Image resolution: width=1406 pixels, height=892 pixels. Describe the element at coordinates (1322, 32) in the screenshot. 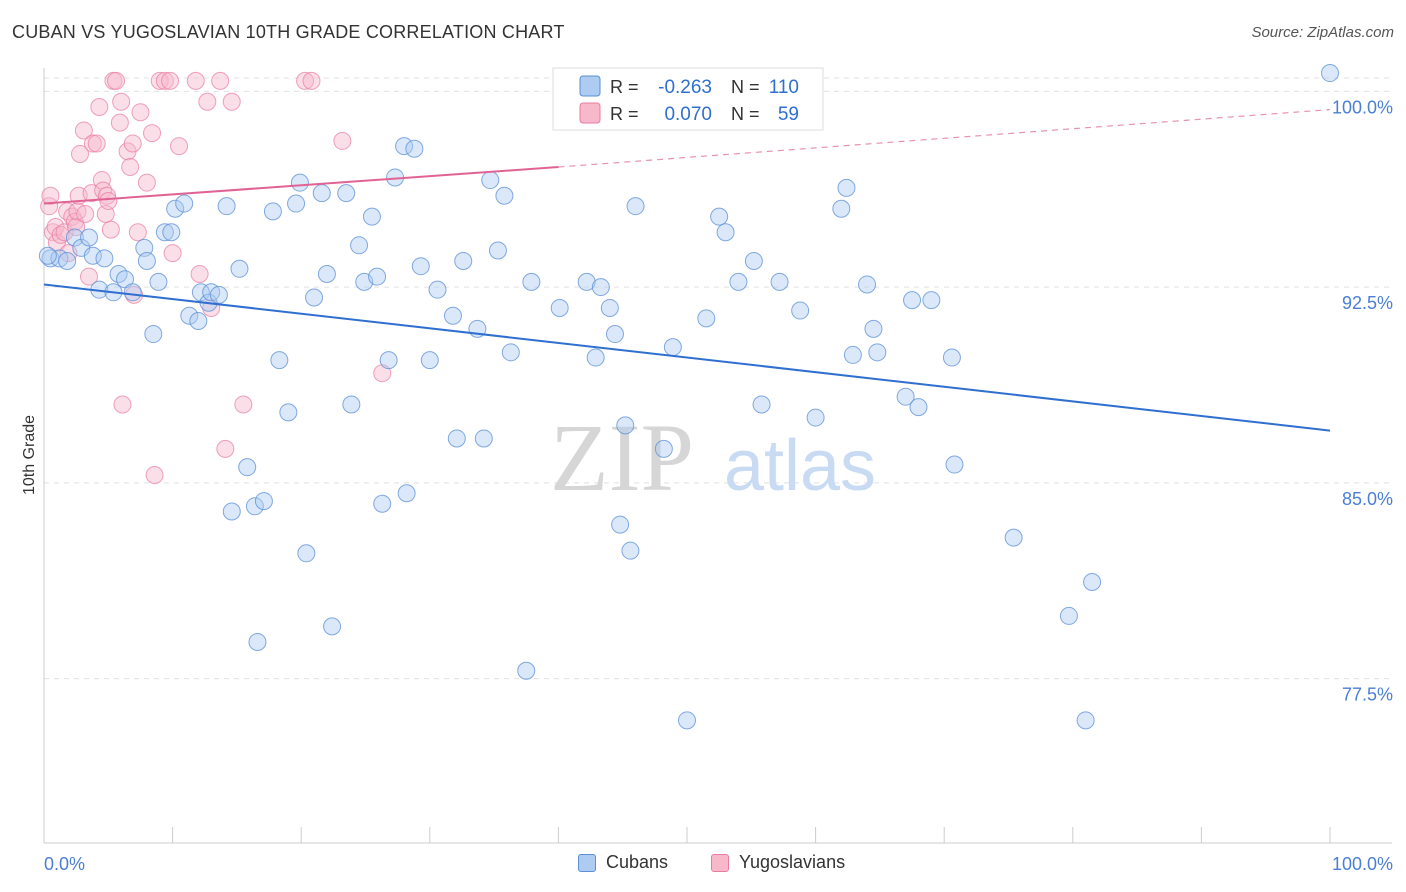

I see `source-label: Source: ZipAtlas.com` at that location.